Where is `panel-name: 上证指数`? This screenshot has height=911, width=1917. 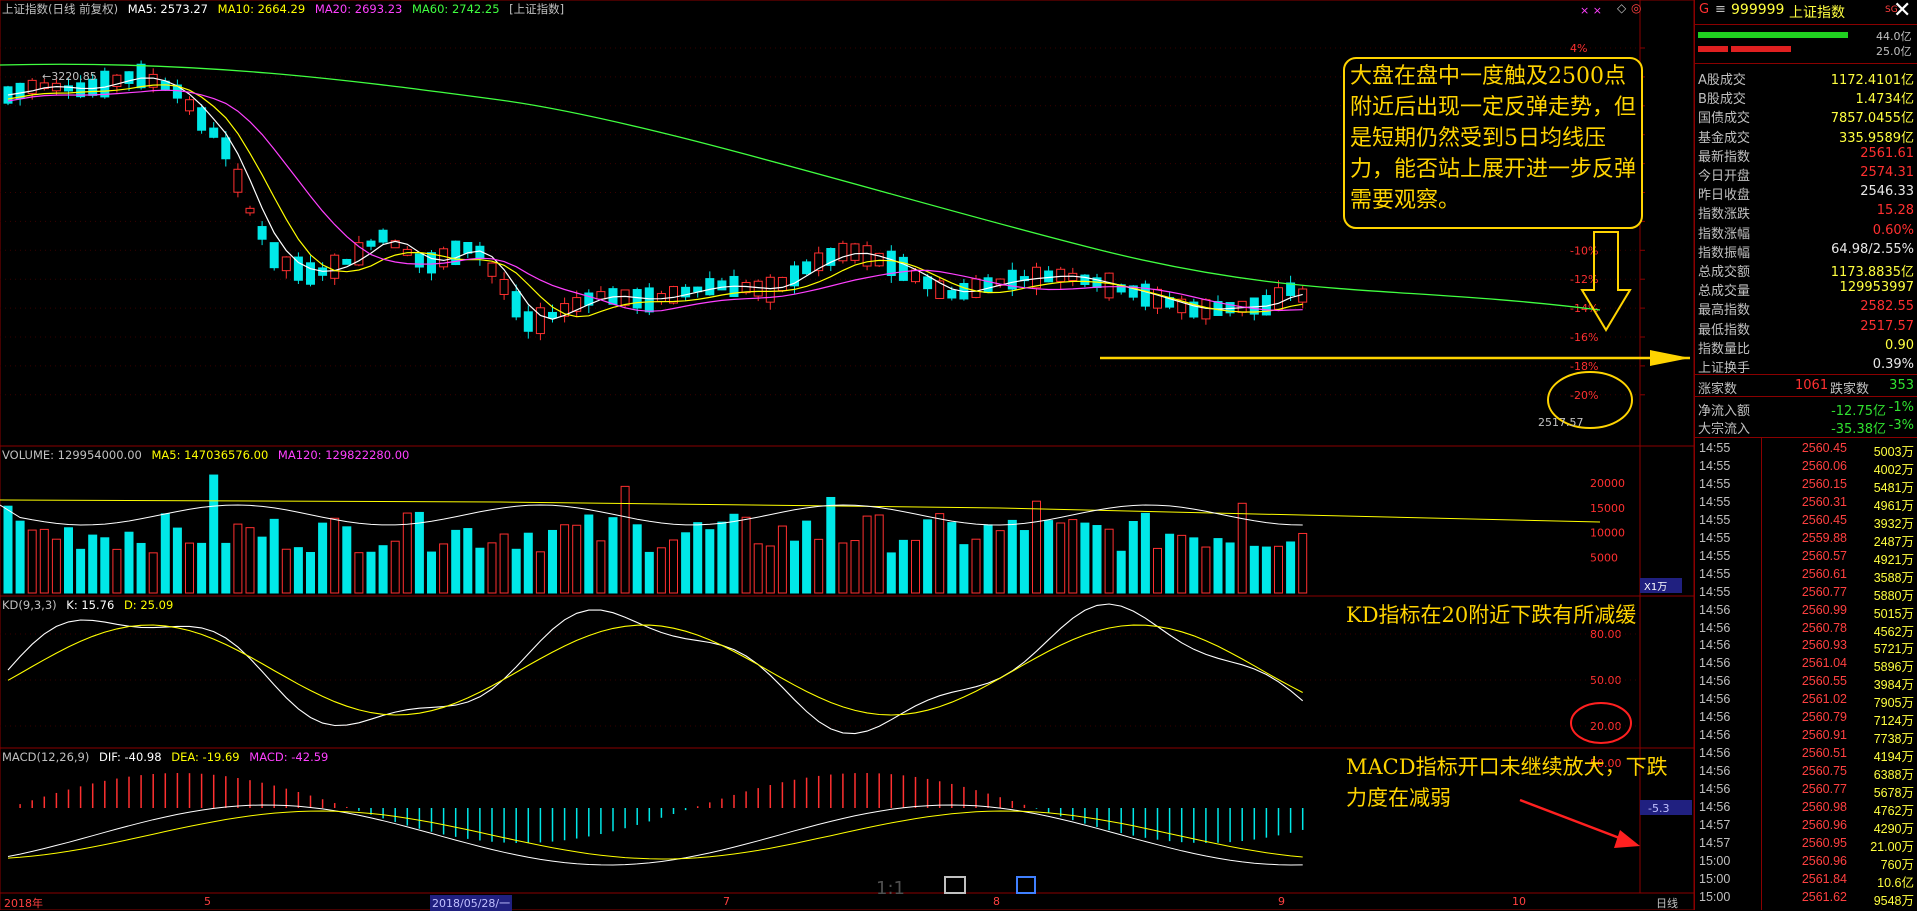
panel-name: 上证指数 is located at coordinates (1817, 13).